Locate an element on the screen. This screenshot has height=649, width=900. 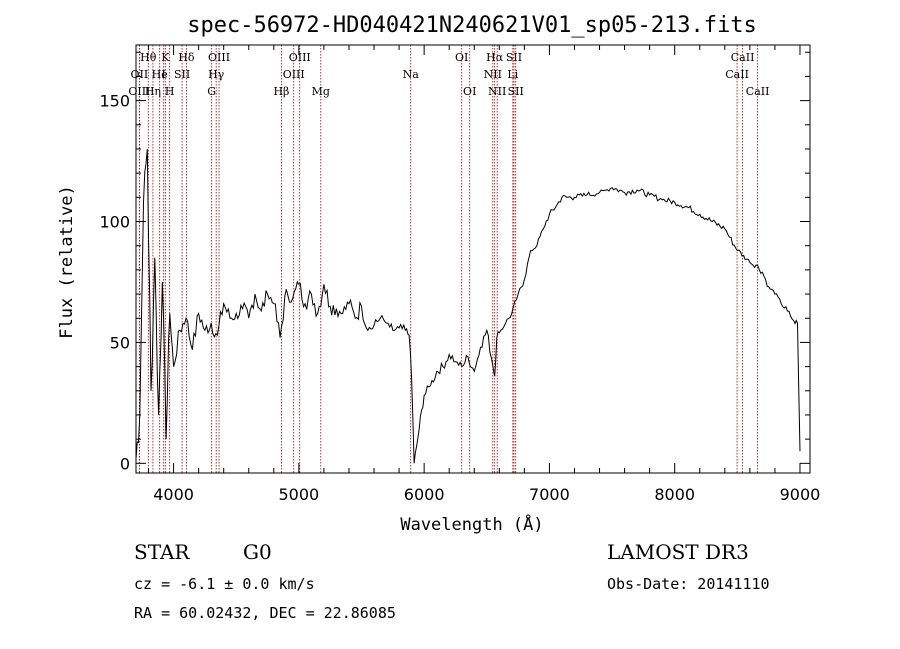
redshift-label: cz = -6.1 ± 0.0 km/s is located at coordinates (224, 584).